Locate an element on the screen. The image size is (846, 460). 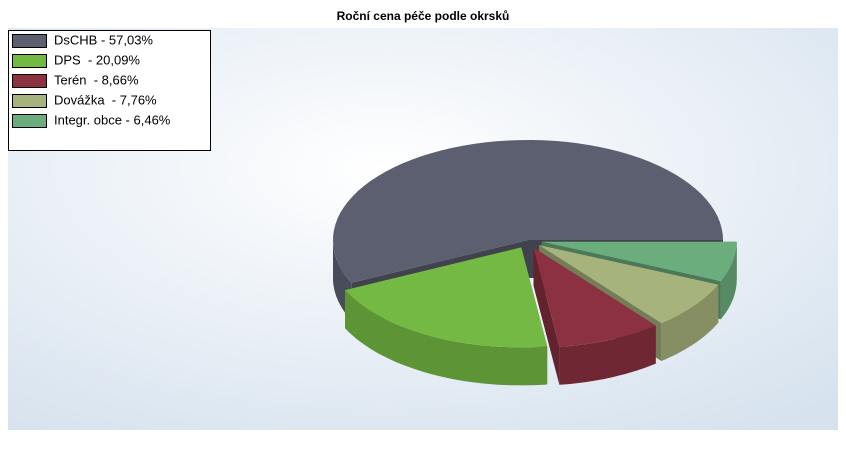
legend-label: Terén - 8,66% is located at coordinates (96, 79).